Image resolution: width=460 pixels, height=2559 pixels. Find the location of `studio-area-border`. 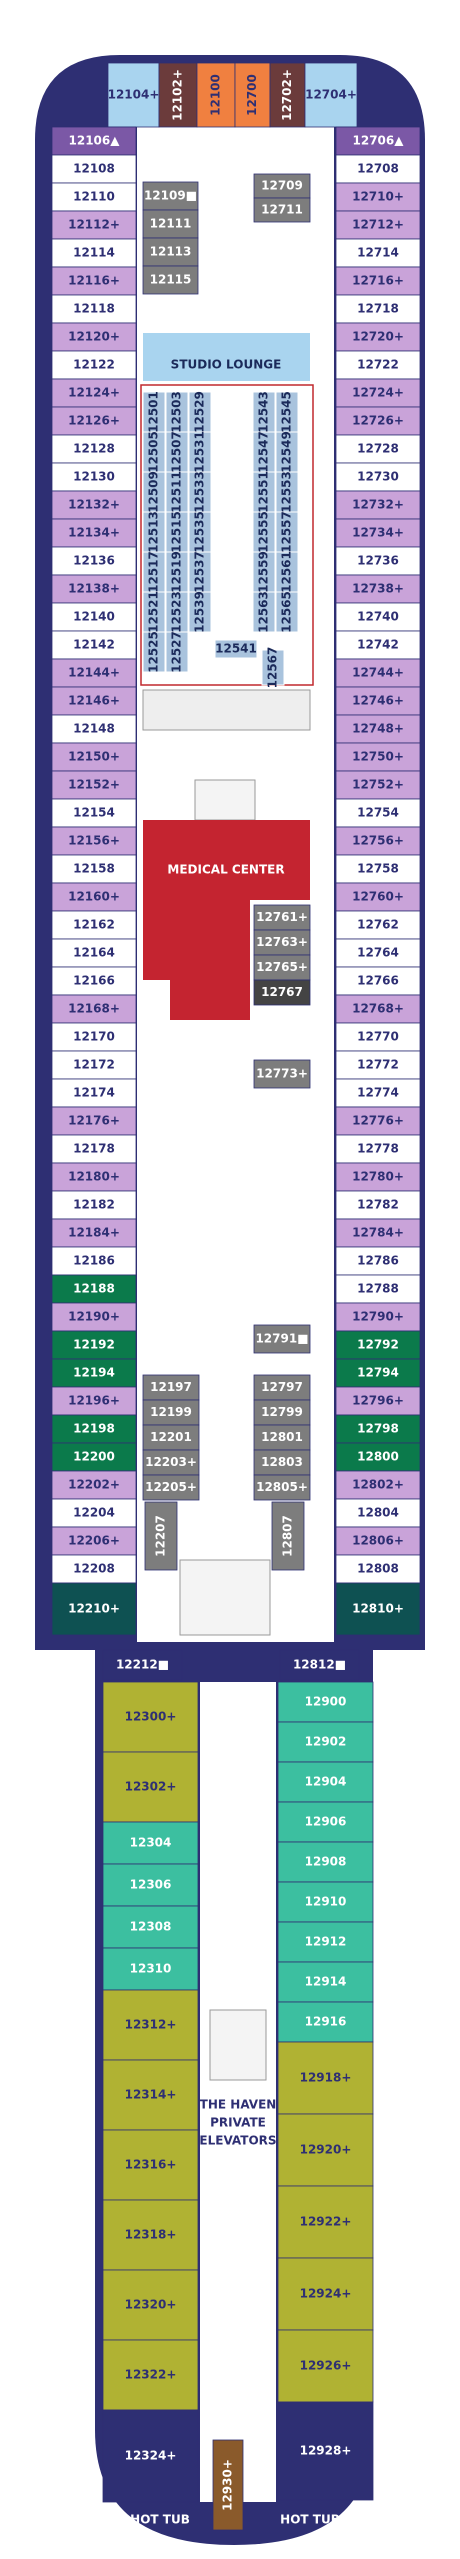

studio-area-border is located at coordinates (227, 535).